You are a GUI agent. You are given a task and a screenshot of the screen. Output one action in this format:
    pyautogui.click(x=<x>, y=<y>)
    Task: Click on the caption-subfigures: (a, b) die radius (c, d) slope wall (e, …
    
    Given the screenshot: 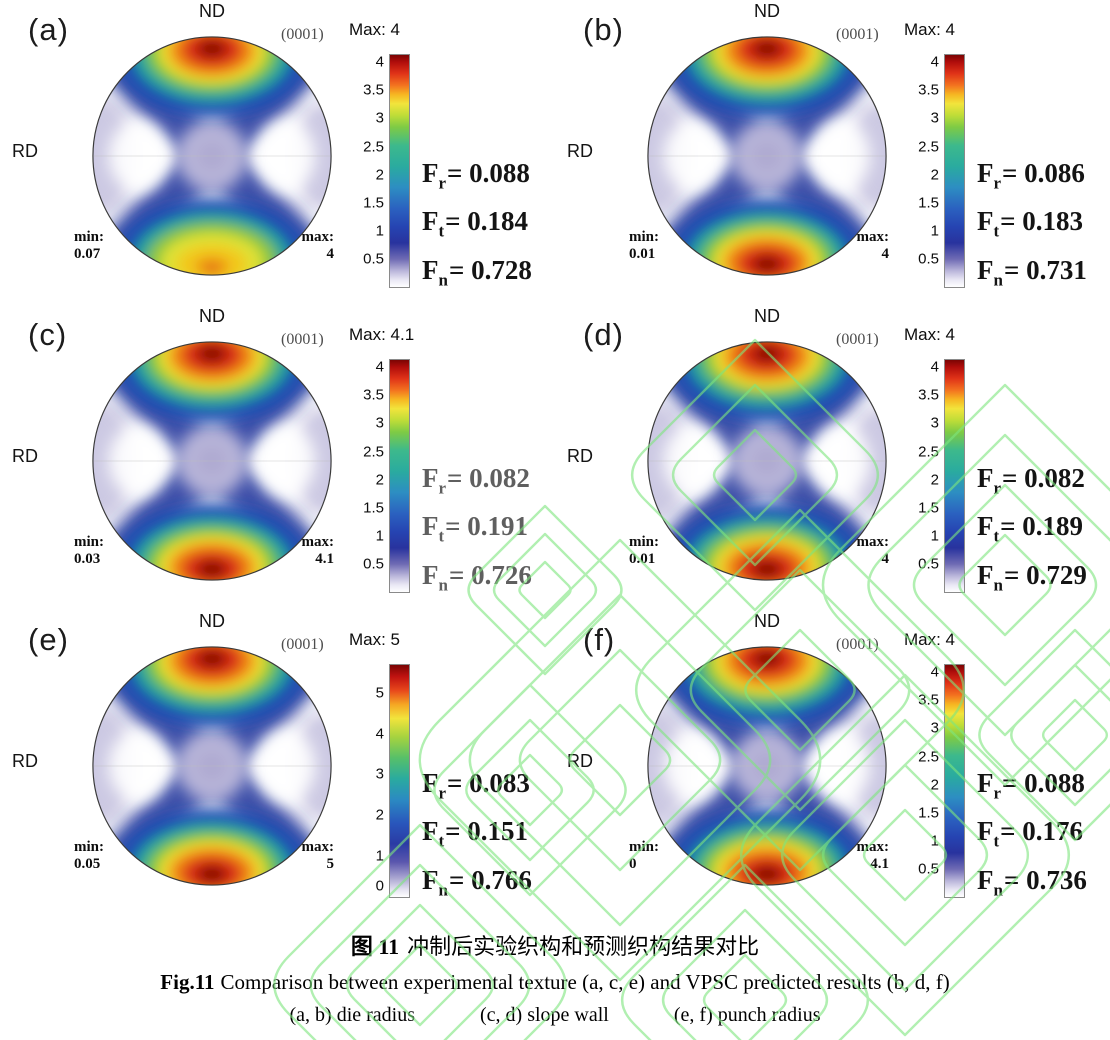 What is the action you would take?
    pyautogui.click(x=555, y=1015)
    